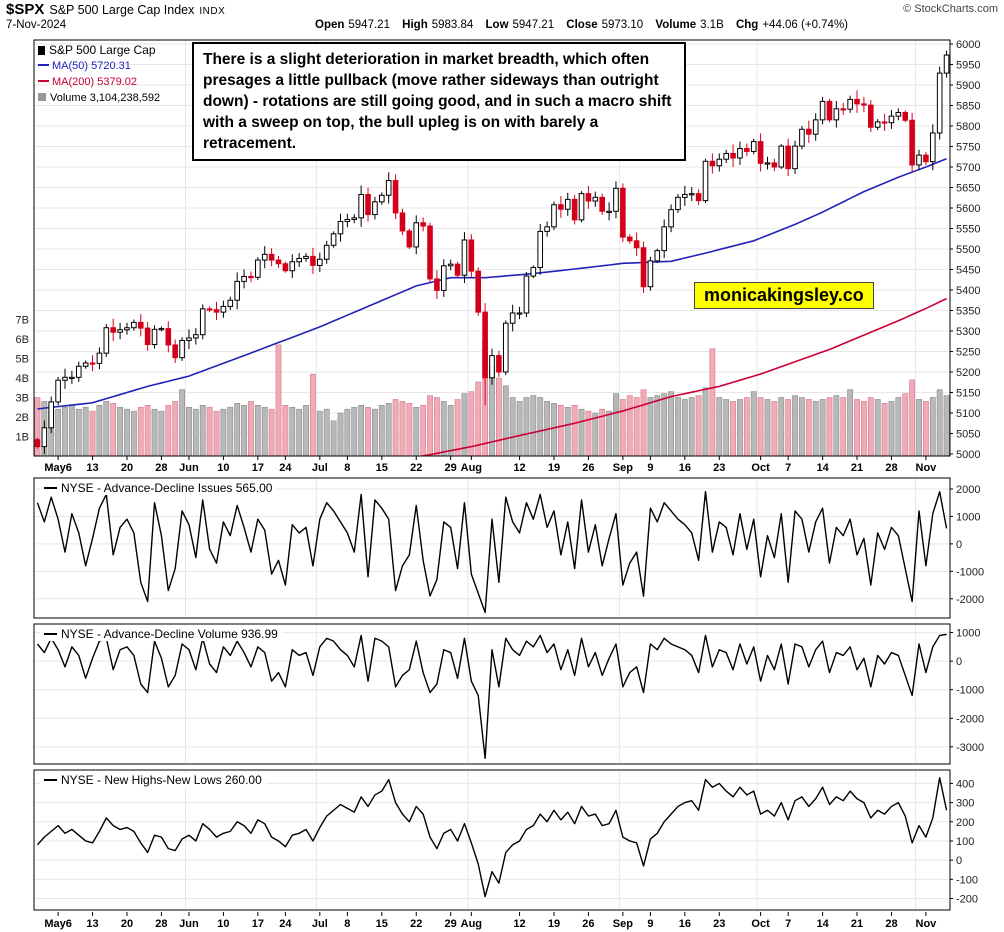 This screenshot has height=932, width=1004. I want to click on low-label: Low, so click(497, 25).